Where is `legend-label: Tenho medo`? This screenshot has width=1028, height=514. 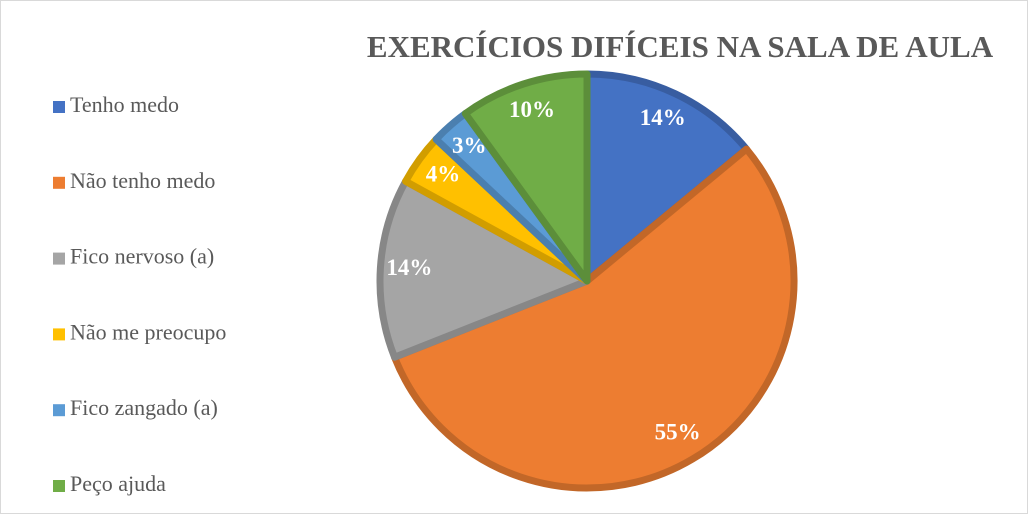 legend-label: Tenho medo is located at coordinates (124, 104).